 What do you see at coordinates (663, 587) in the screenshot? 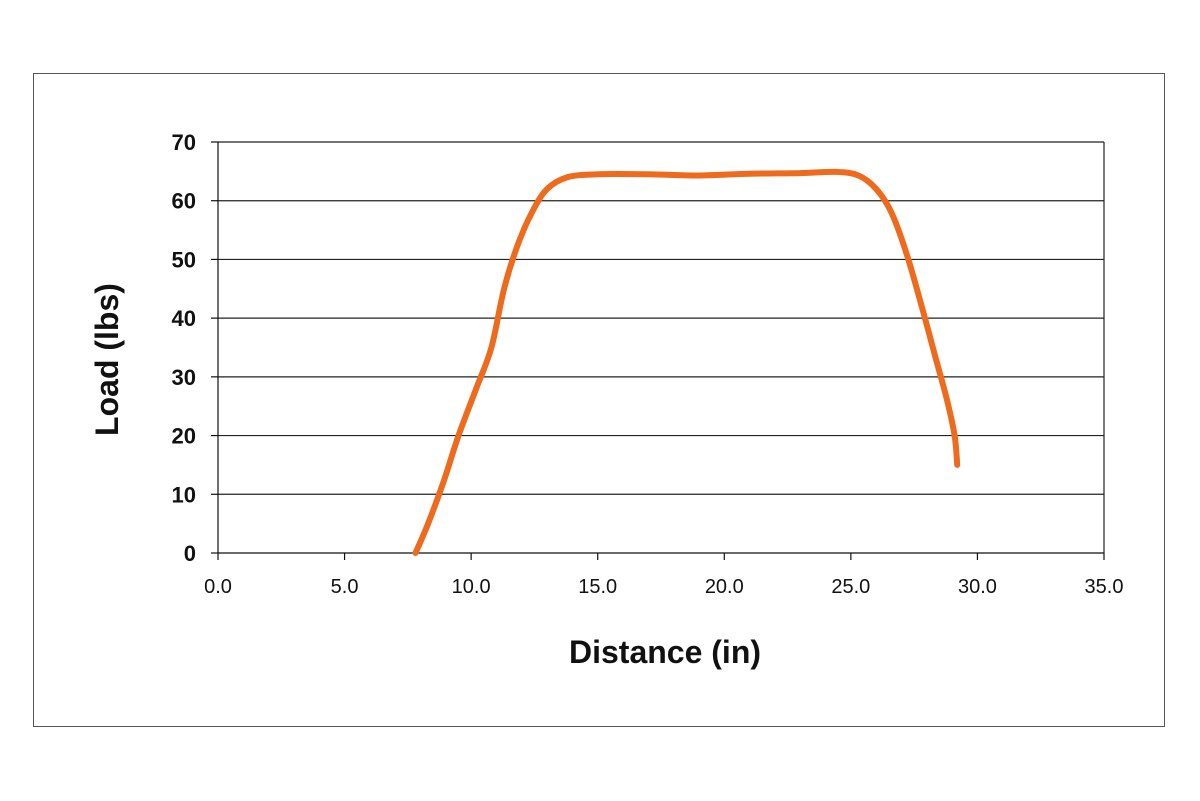
I see `x-tick-labels: 0.0 5.0 10.0 15.0 20.0 25.0 30.0 35.0` at bounding box center [663, 587].